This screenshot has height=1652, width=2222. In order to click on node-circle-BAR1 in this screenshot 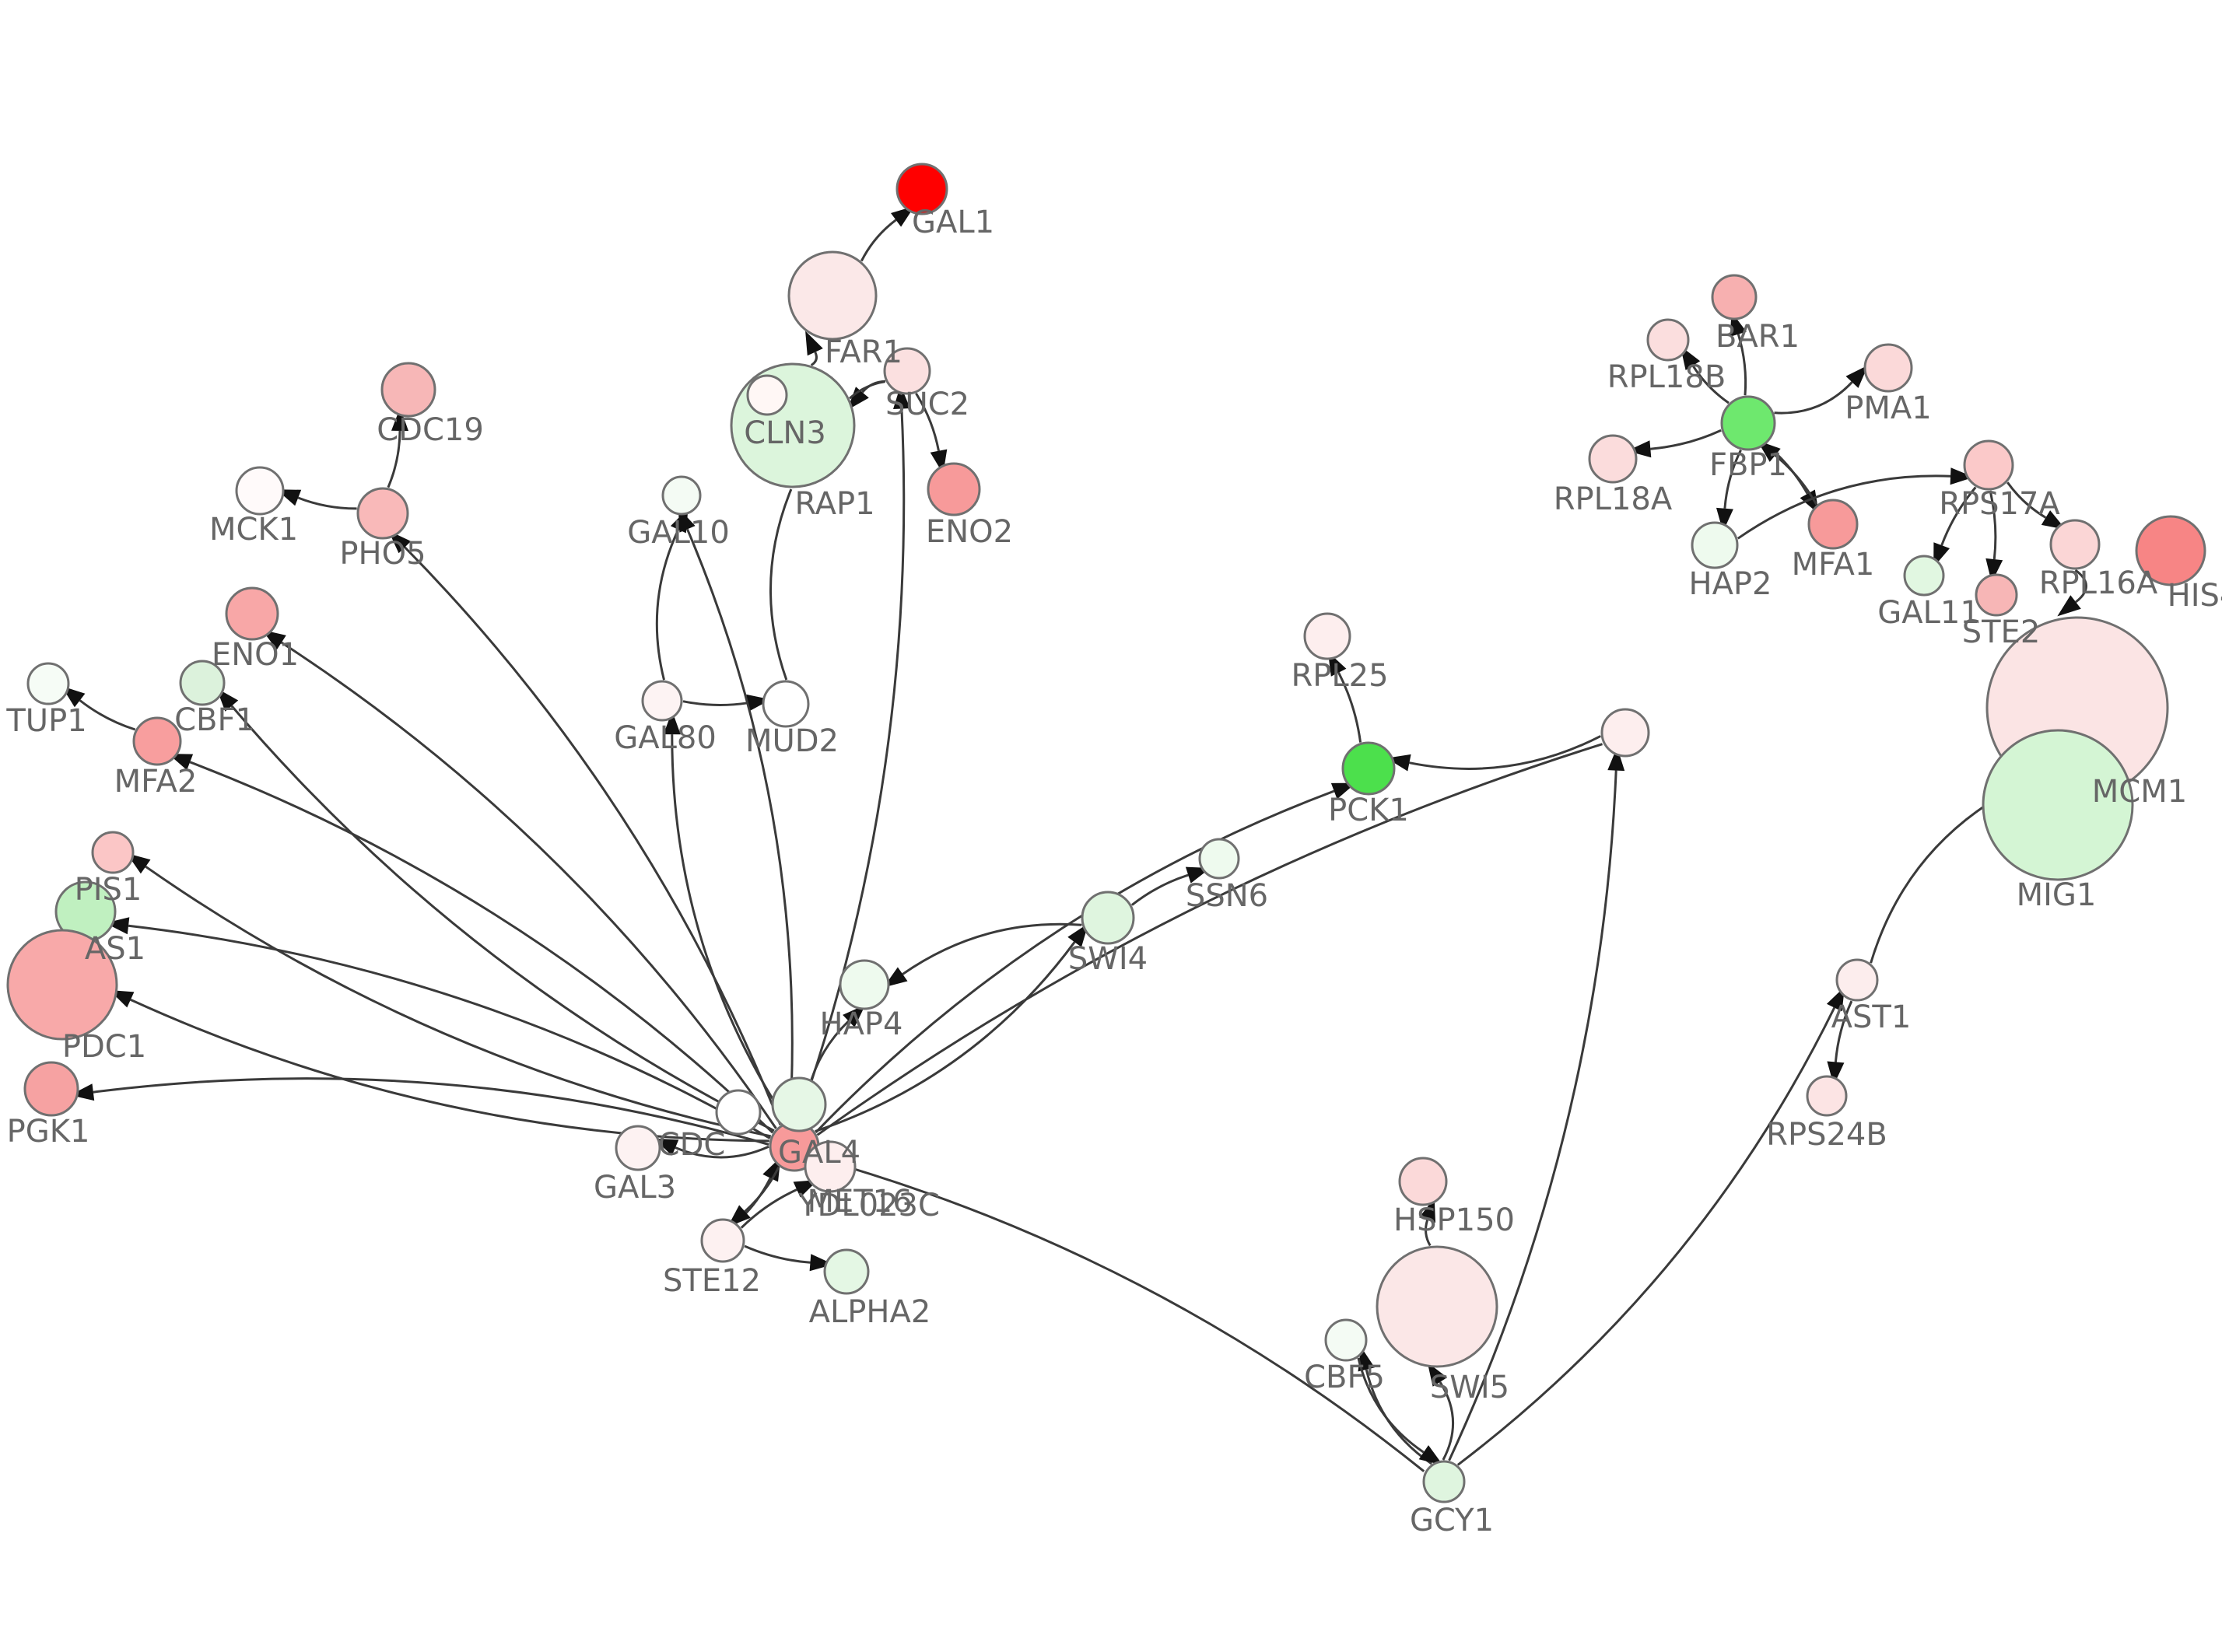, I will do `click(1735, 297)`.